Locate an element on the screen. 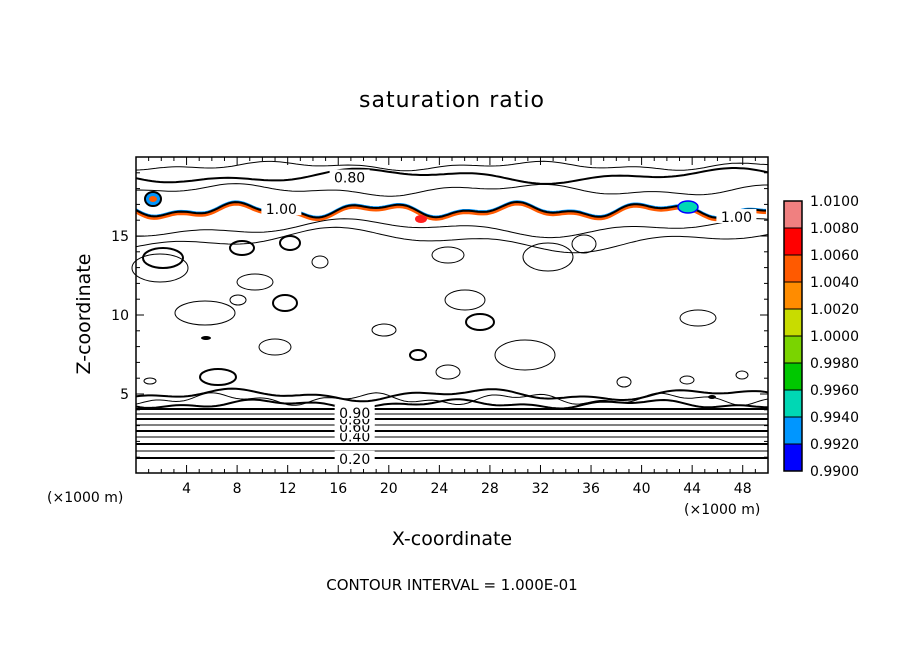 Image resolution: width=904 pixels, height=654 pixels. x-tick-label: 8 is located at coordinates (237, 489).